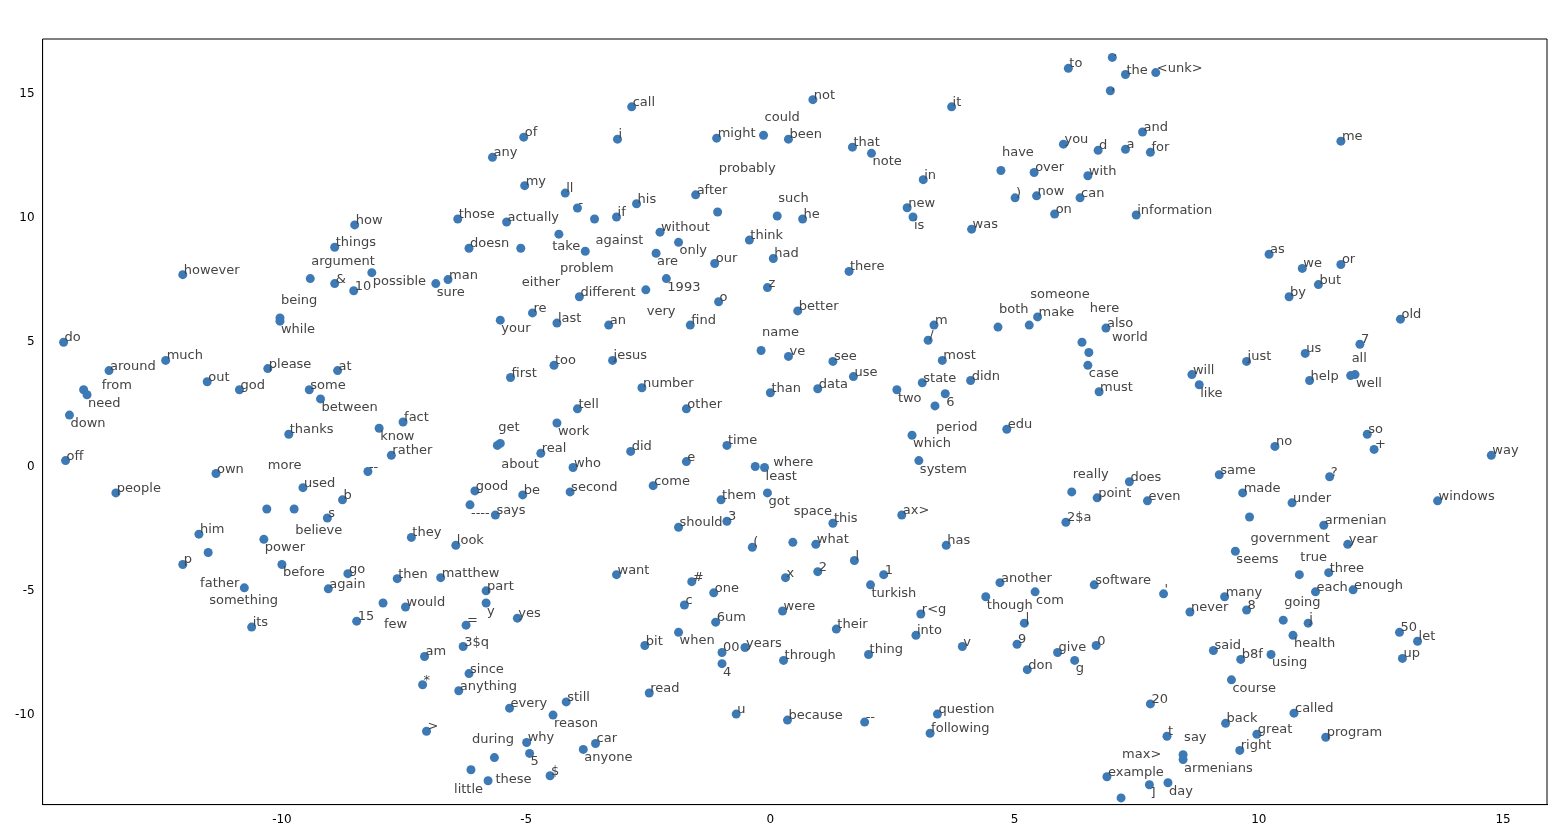 This screenshot has width=1567, height=838. Describe the element at coordinates (427, 679) in the screenshot. I see `annotation: *` at that location.